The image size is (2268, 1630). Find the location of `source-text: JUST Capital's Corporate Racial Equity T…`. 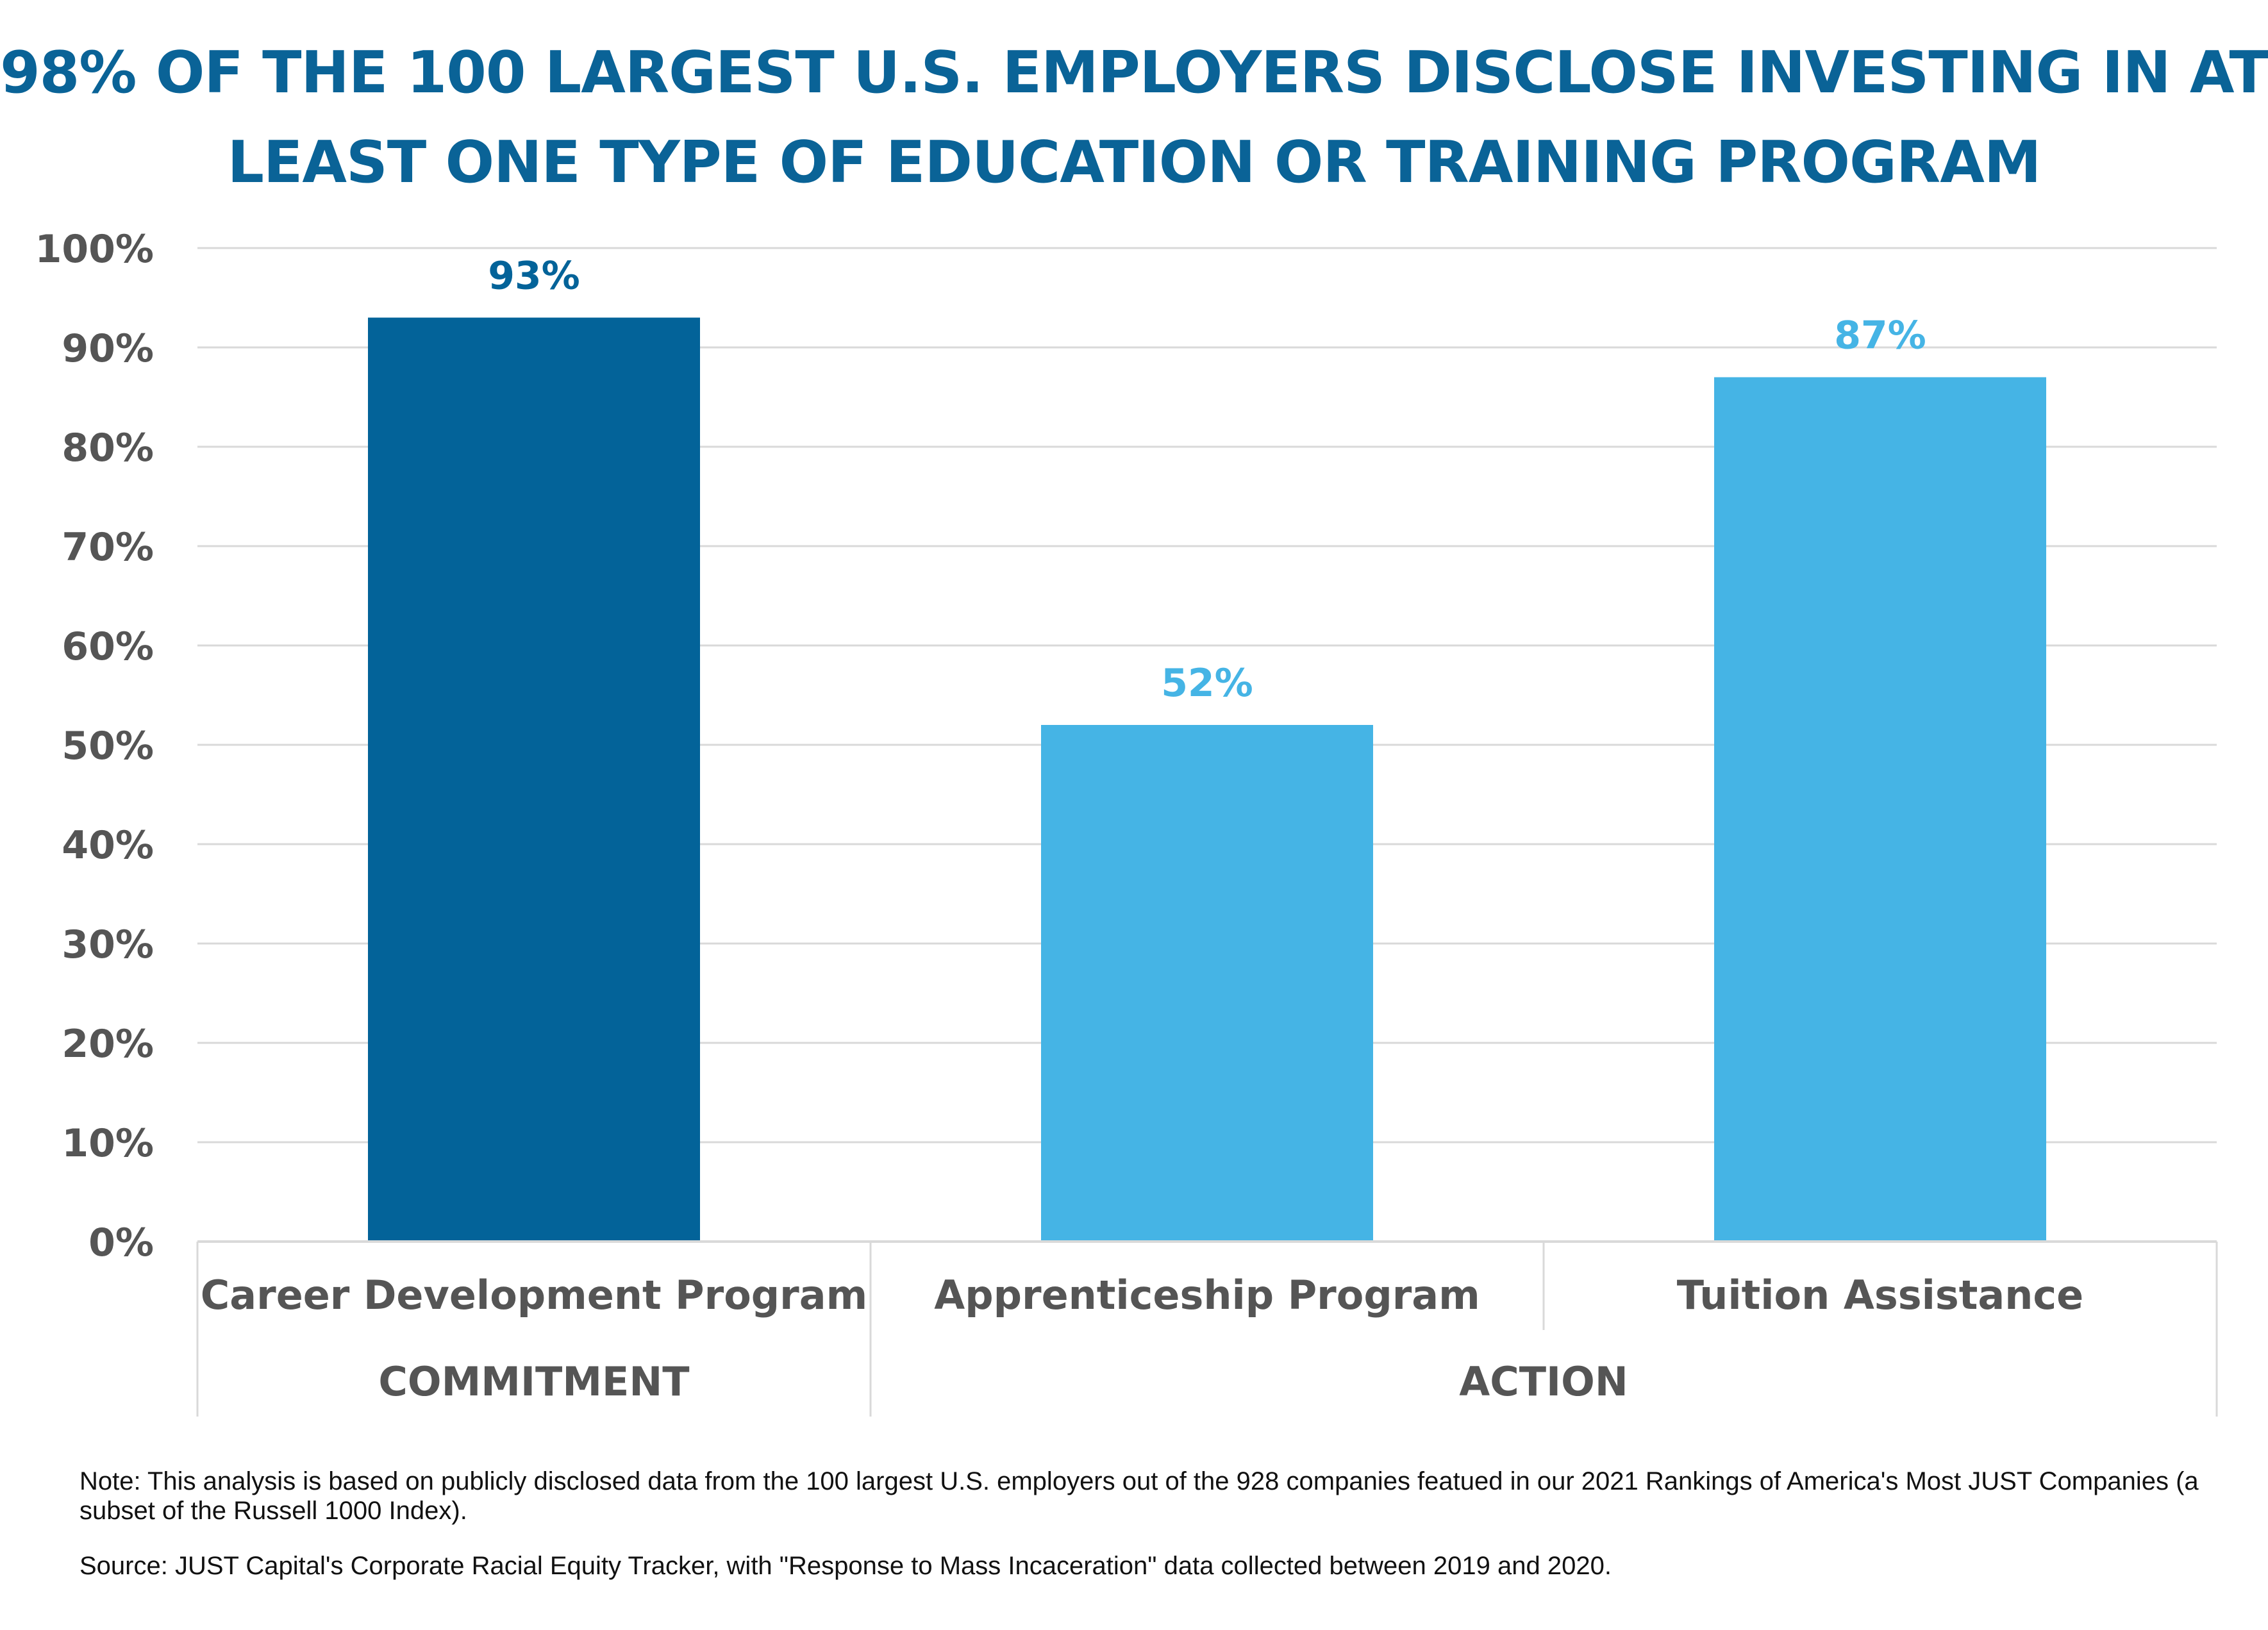

source-text: JUST Capital's Corporate Racial Equity T… is located at coordinates (889, 1566).